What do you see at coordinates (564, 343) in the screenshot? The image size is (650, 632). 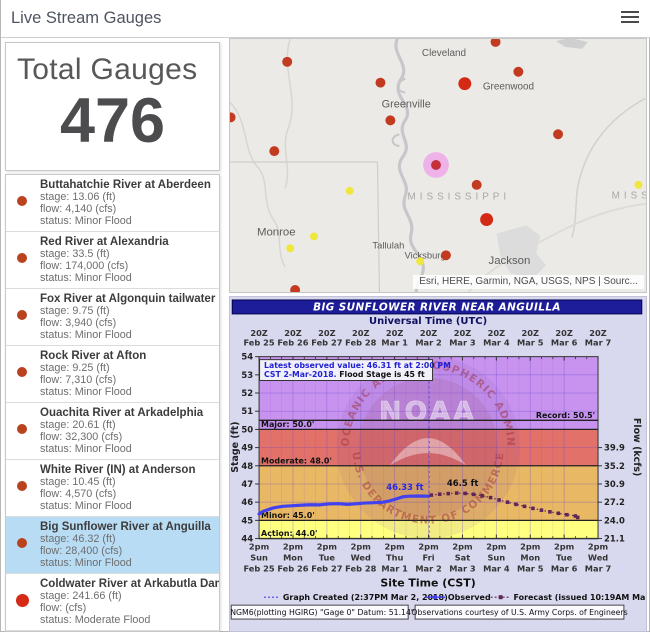 I see `top-axis-date-label: Mar 6` at bounding box center [564, 343].